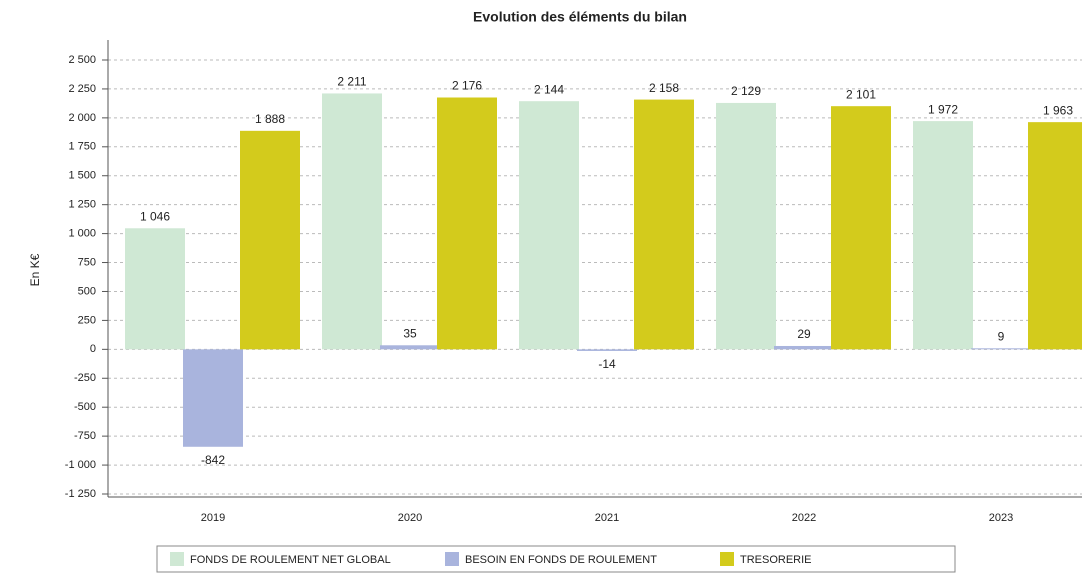  Describe the element at coordinates (776, 560) in the screenshot. I see `legend-label: TRESORERIE` at that location.